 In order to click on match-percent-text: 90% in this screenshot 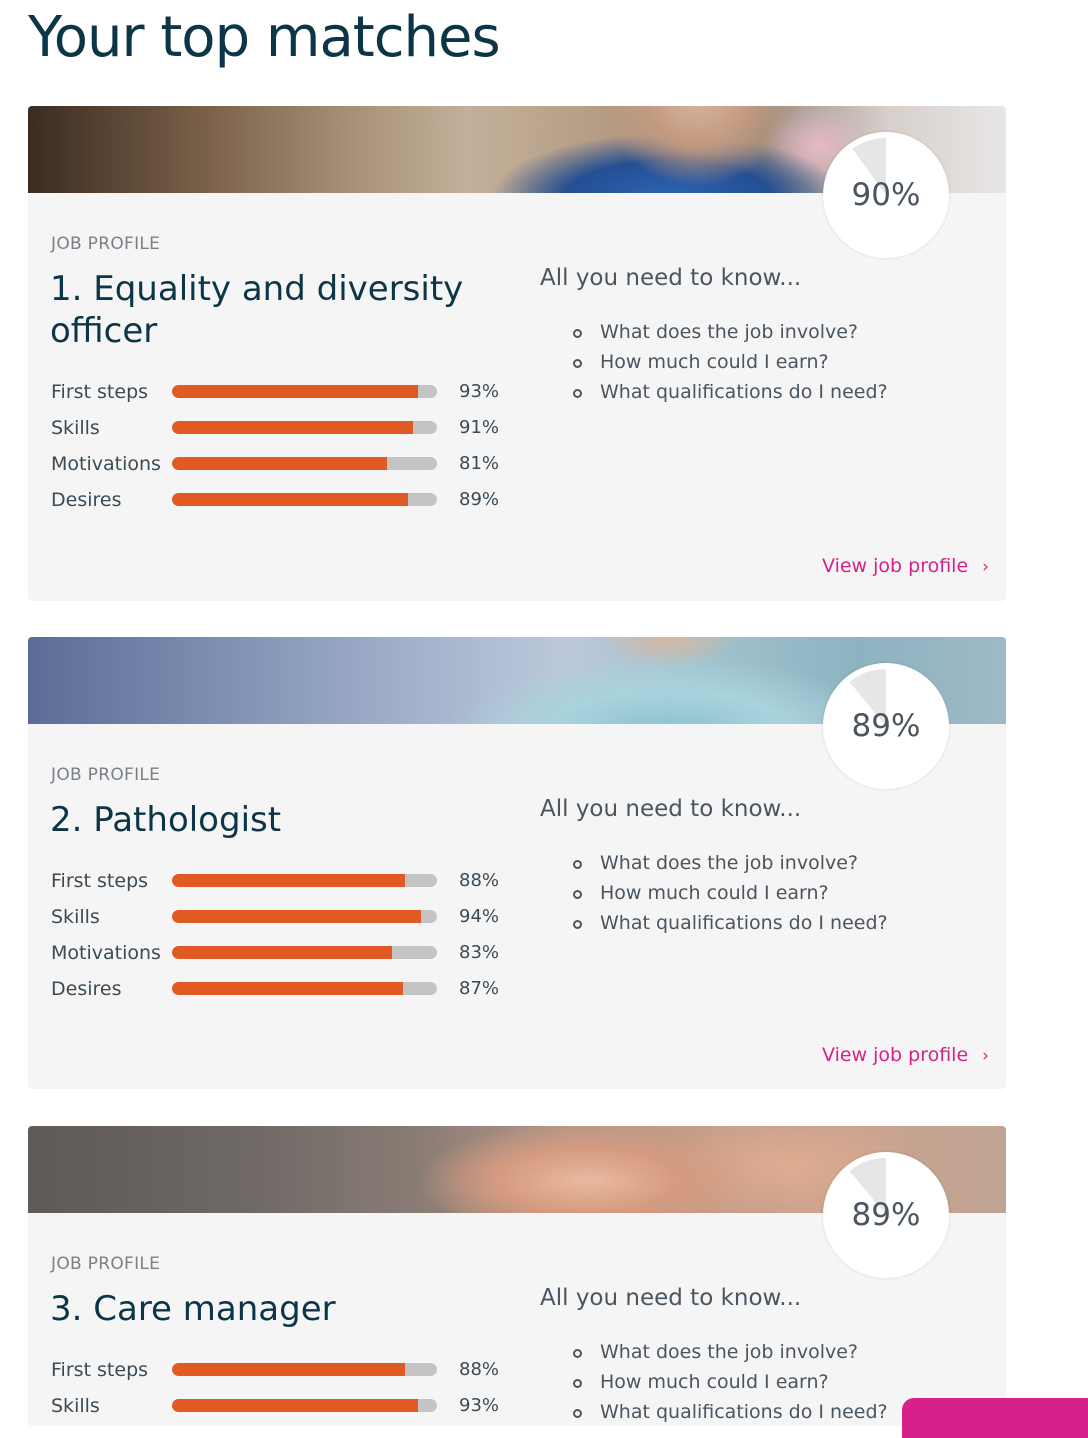, I will do `click(886, 195)`.